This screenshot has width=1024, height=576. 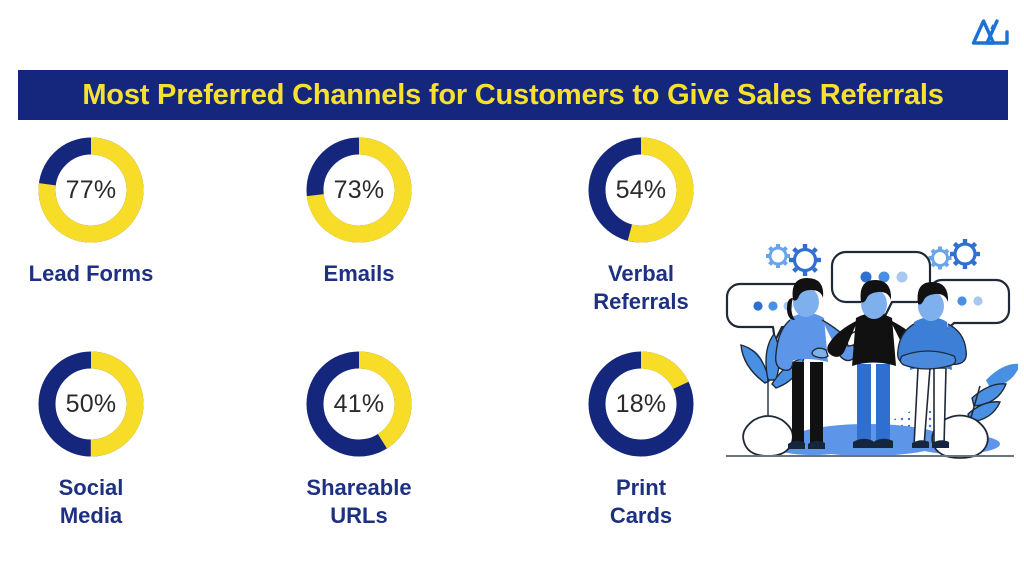 I want to click on donut-value-social-media: 50%, so click(x=91, y=403).